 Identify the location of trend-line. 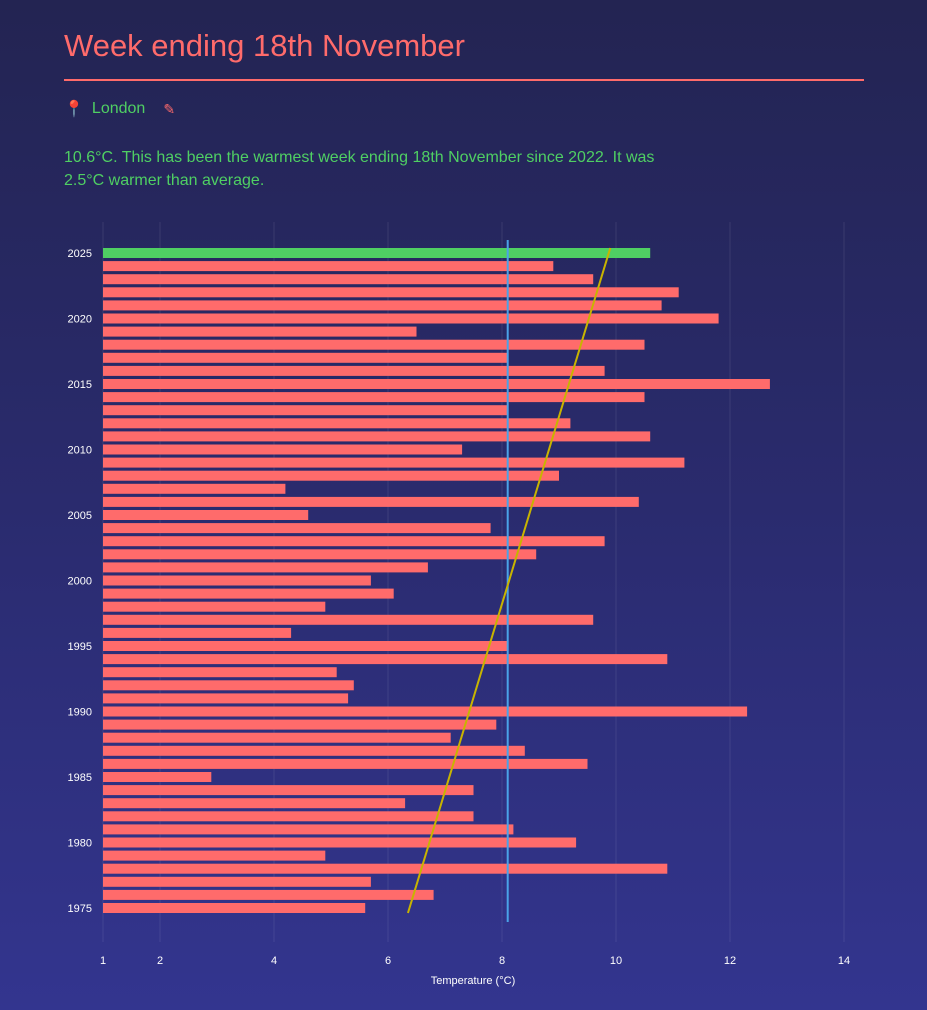
(509, 580).